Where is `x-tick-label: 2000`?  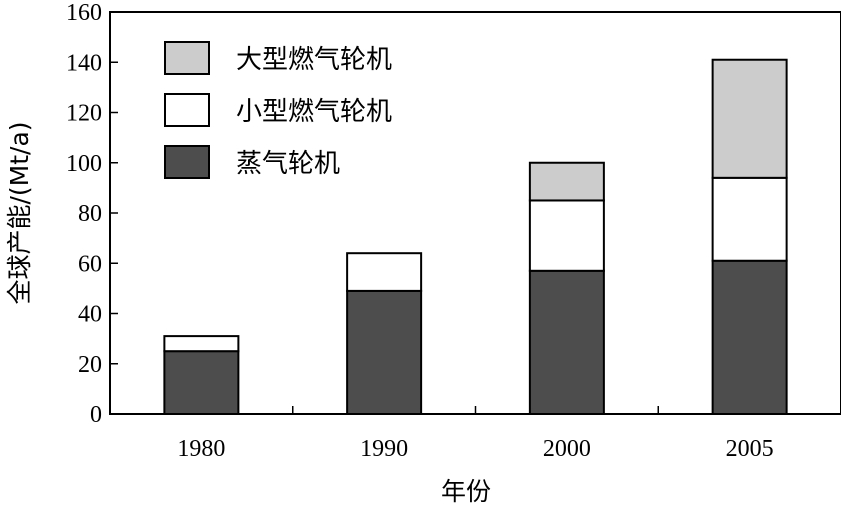
x-tick-label: 2000 is located at coordinates (567, 449).